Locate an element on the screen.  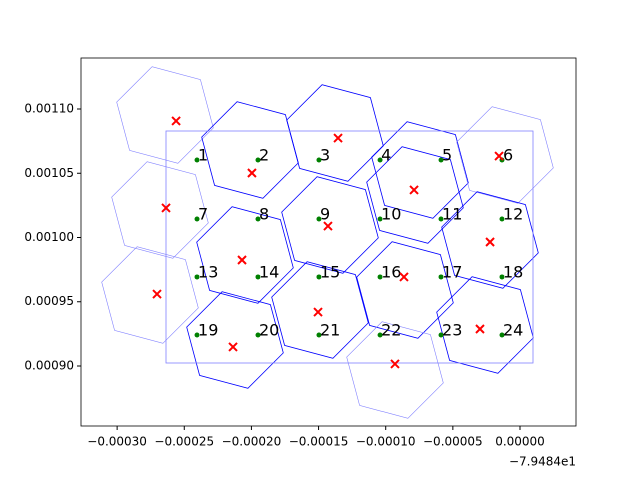
x-tick-label: −0.00015 is located at coordinates (319, 442).